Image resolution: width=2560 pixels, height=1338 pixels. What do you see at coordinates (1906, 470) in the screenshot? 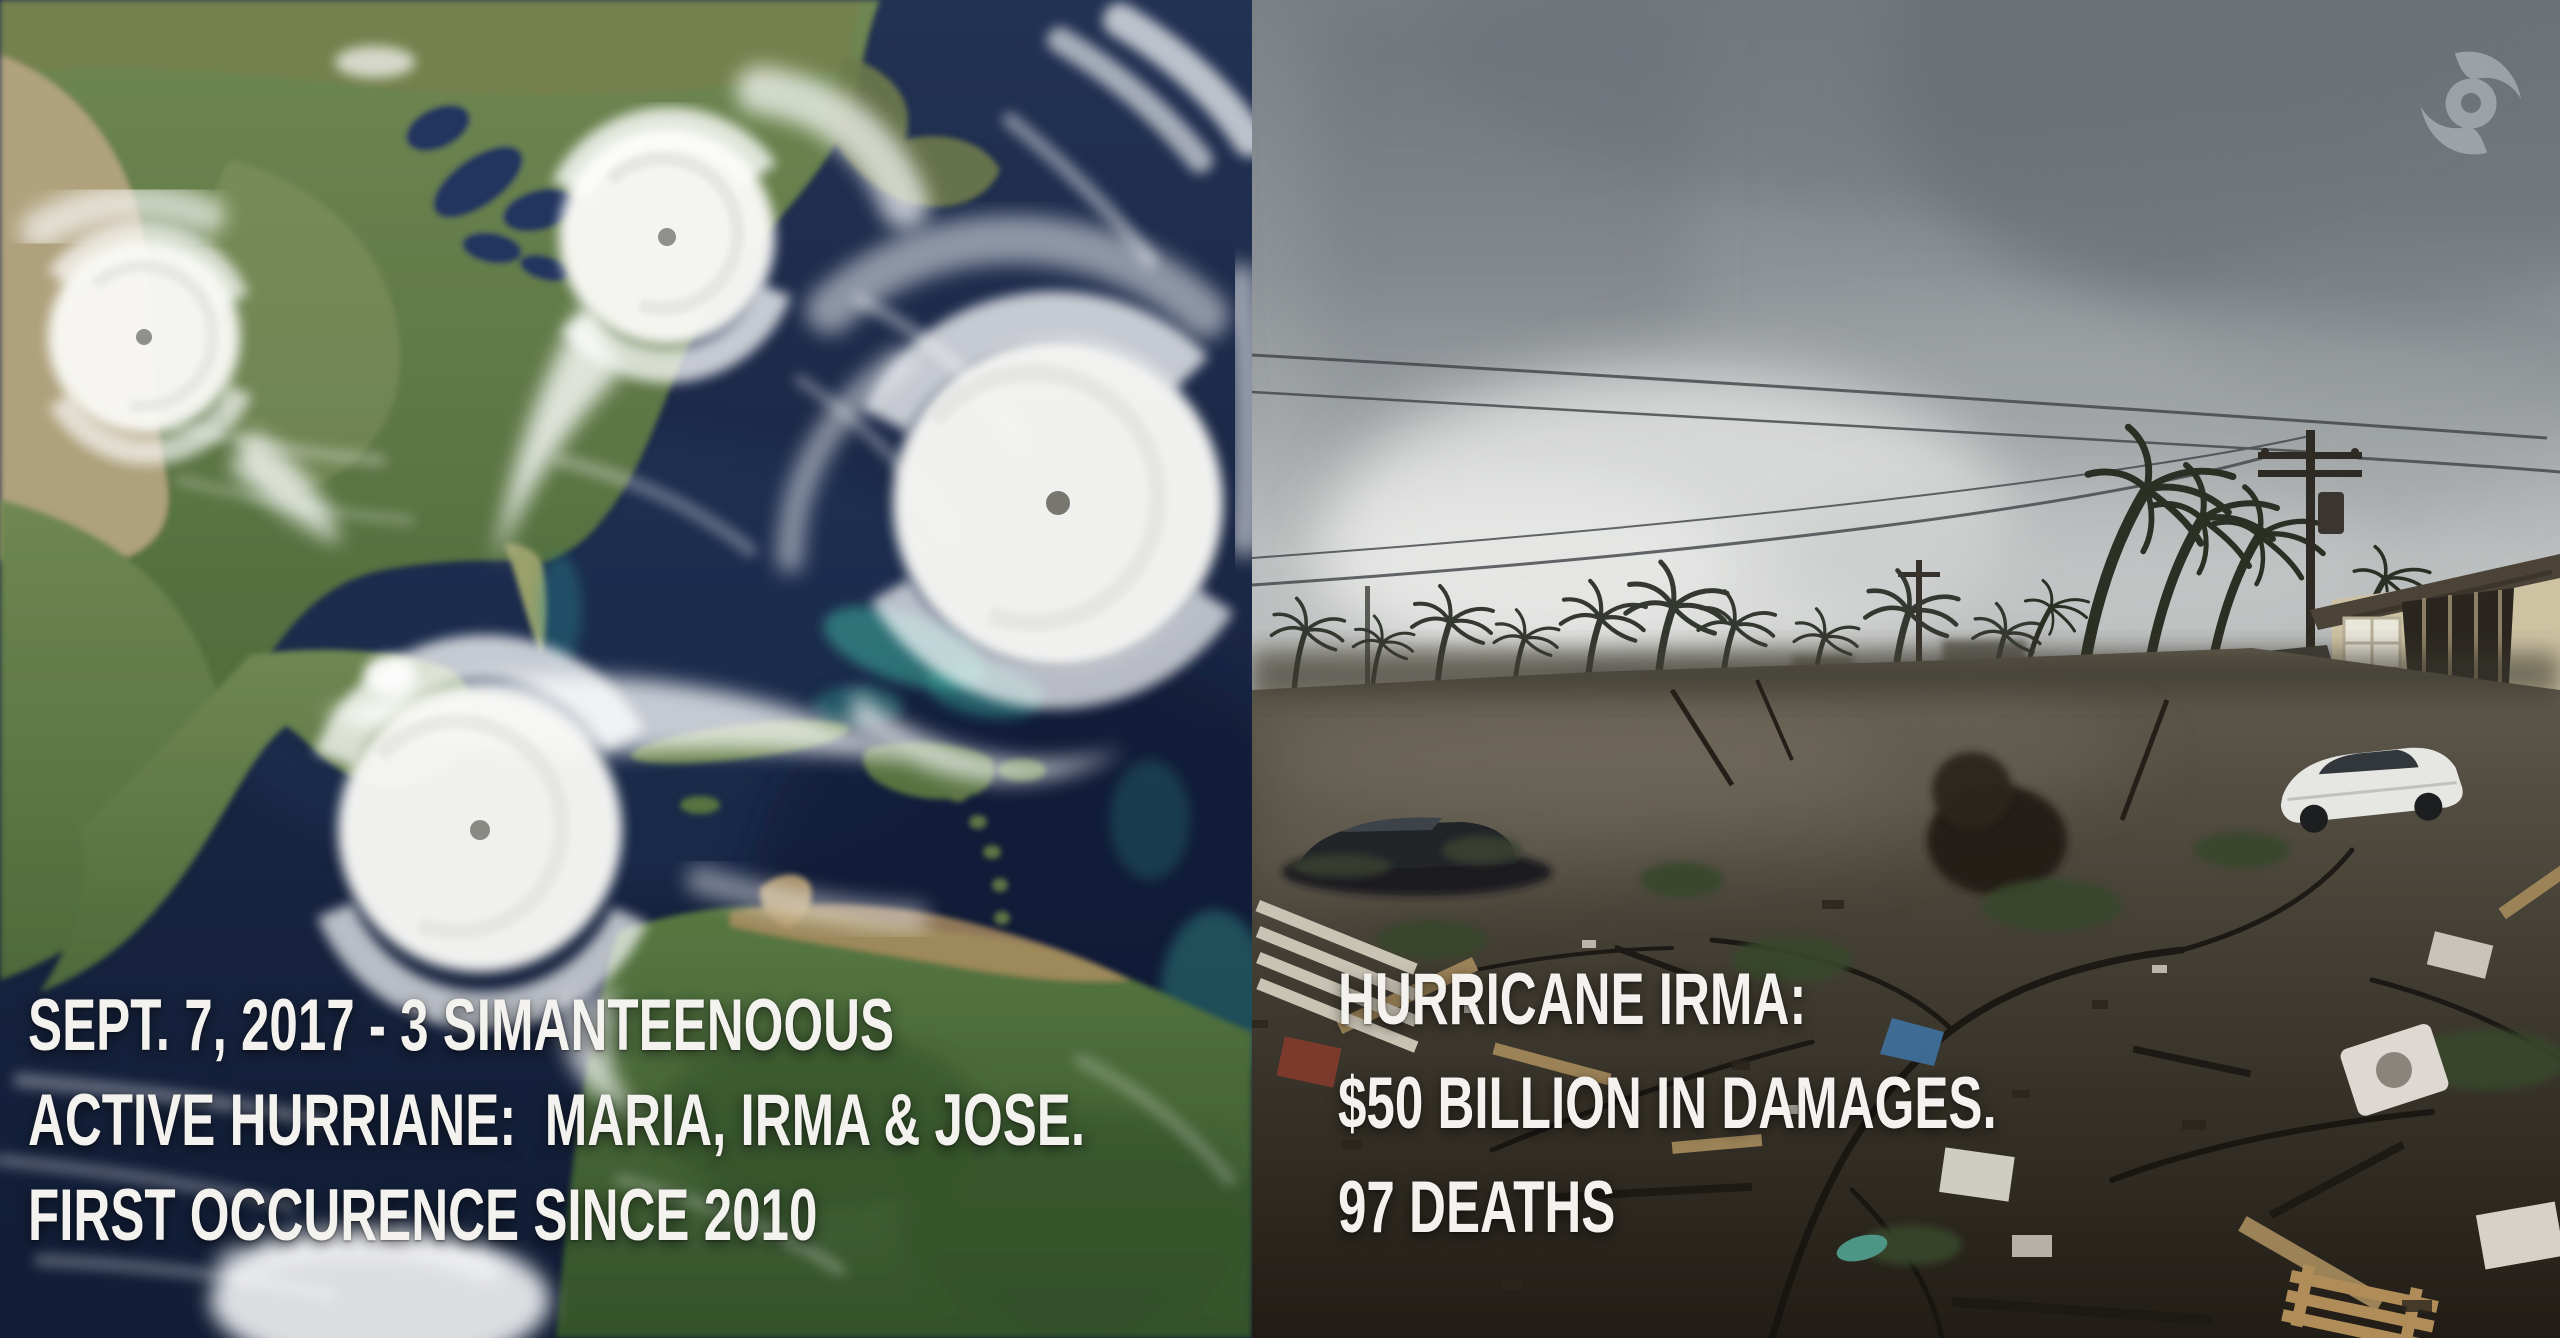
I see `power-lines` at bounding box center [1906, 470].